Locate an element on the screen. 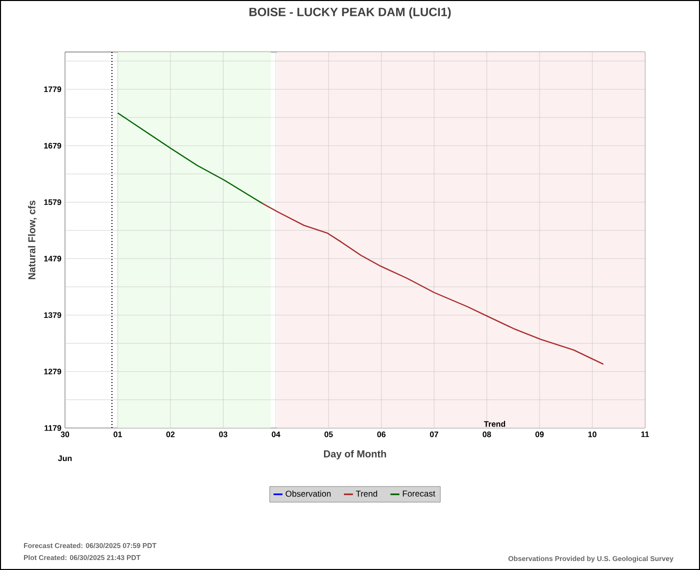 The image size is (700, 570). annotation: Trend is located at coordinates (495, 423).